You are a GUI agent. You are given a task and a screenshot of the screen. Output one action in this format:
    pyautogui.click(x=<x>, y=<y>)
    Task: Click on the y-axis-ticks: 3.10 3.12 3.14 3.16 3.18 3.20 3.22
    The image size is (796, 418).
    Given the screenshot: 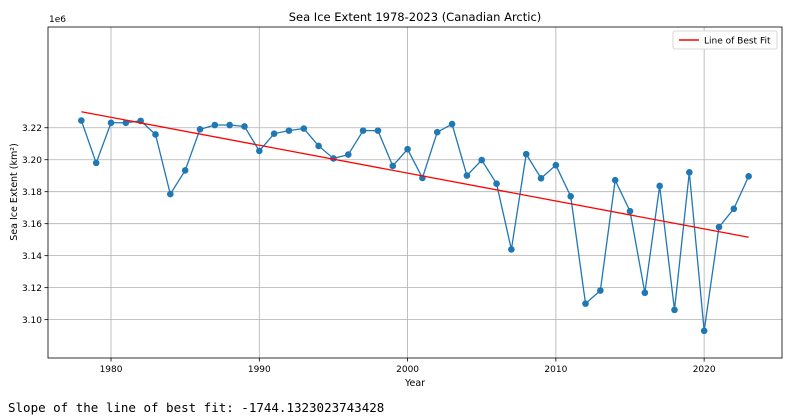 What is the action you would take?
    pyautogui.click(x=35, y=225)
    